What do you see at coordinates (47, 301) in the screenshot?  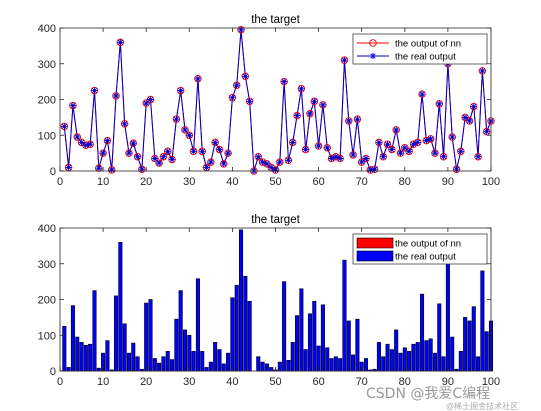 I see `y-tick-label: 200` at bounding box center [47, 301].